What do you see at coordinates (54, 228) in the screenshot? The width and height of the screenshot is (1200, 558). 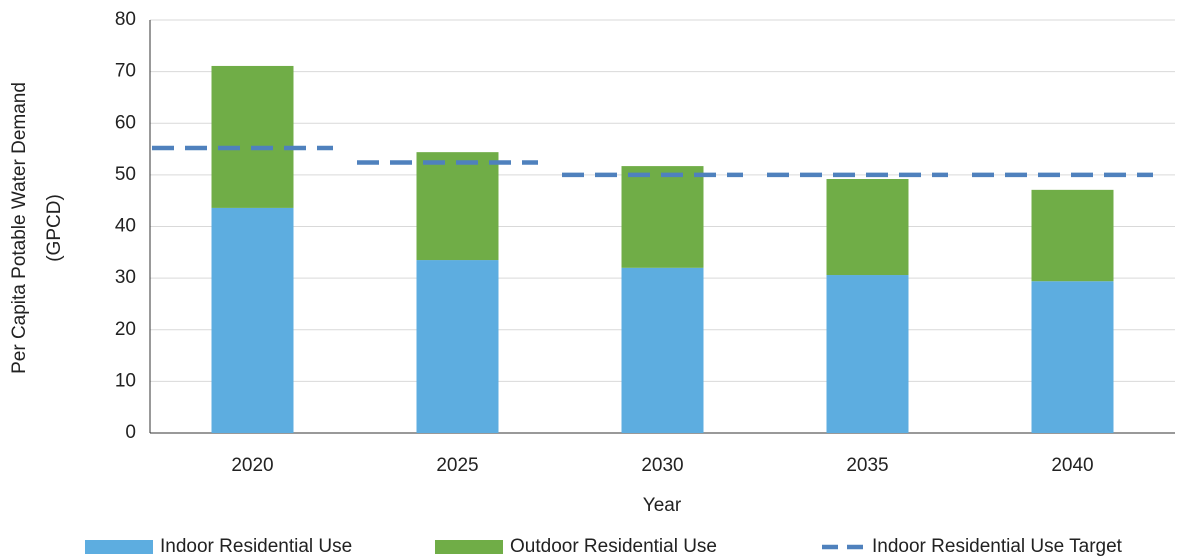 I see `y-axis-title: (GPCD)` at bounding box center [54, 228].